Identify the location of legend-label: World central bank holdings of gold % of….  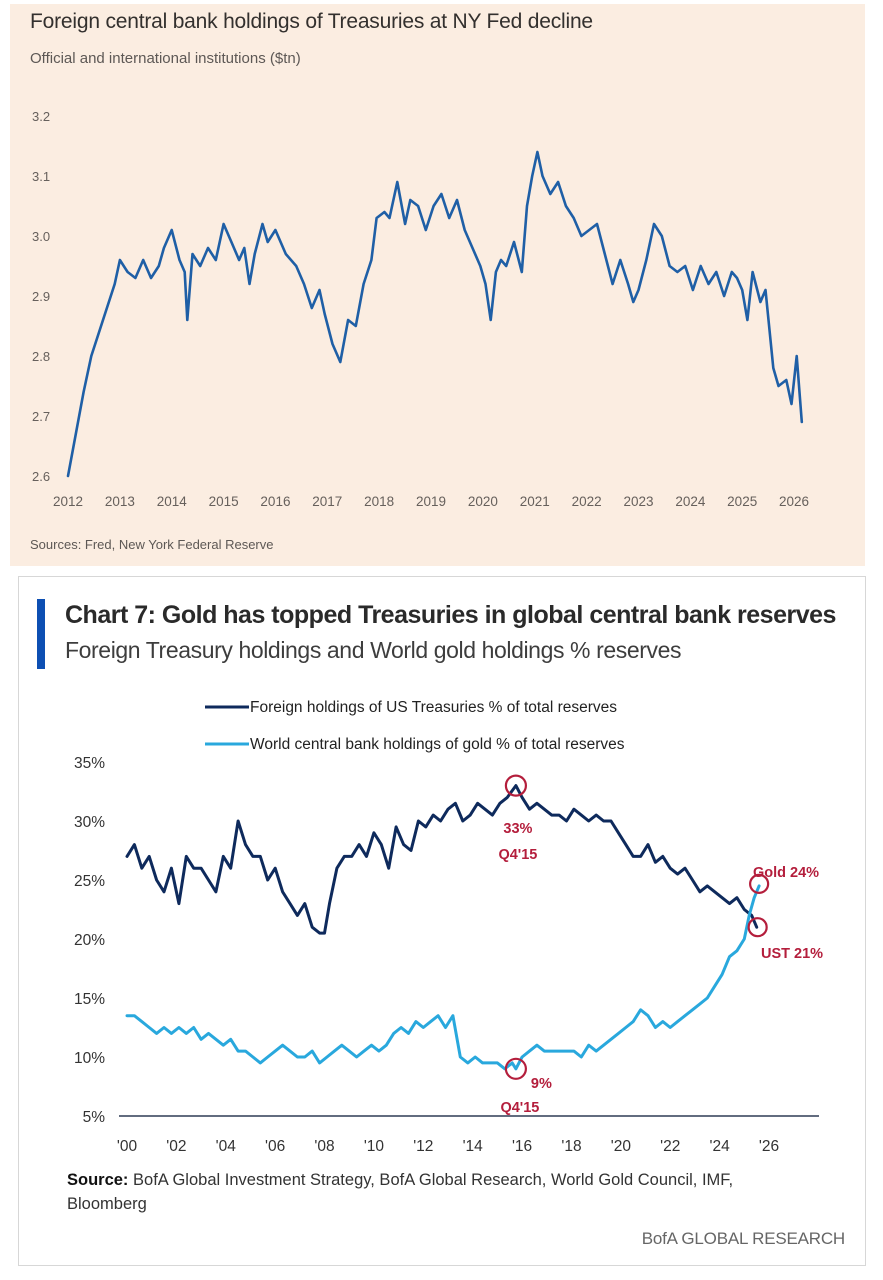
(437, 744).